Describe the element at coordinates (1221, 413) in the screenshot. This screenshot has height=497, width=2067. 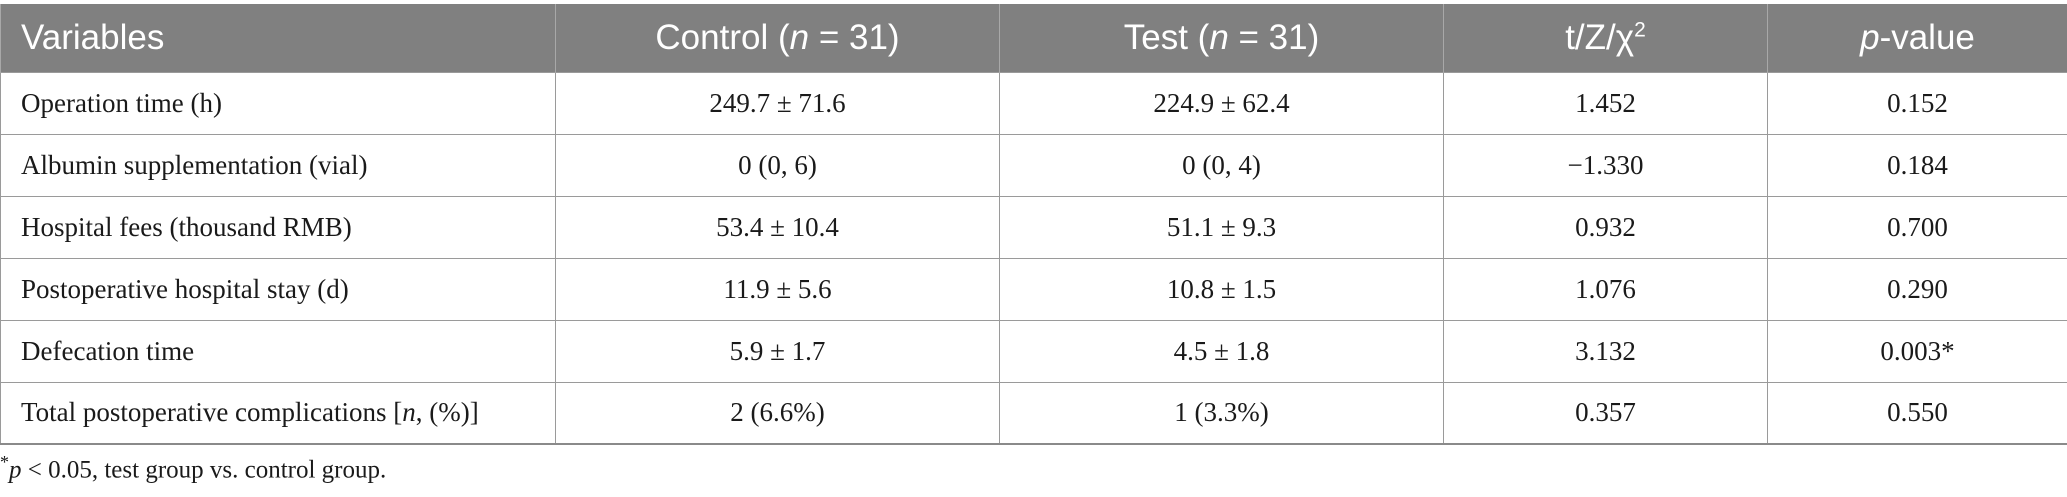
I see `cell-test: 1 (3.3%)` at that location.